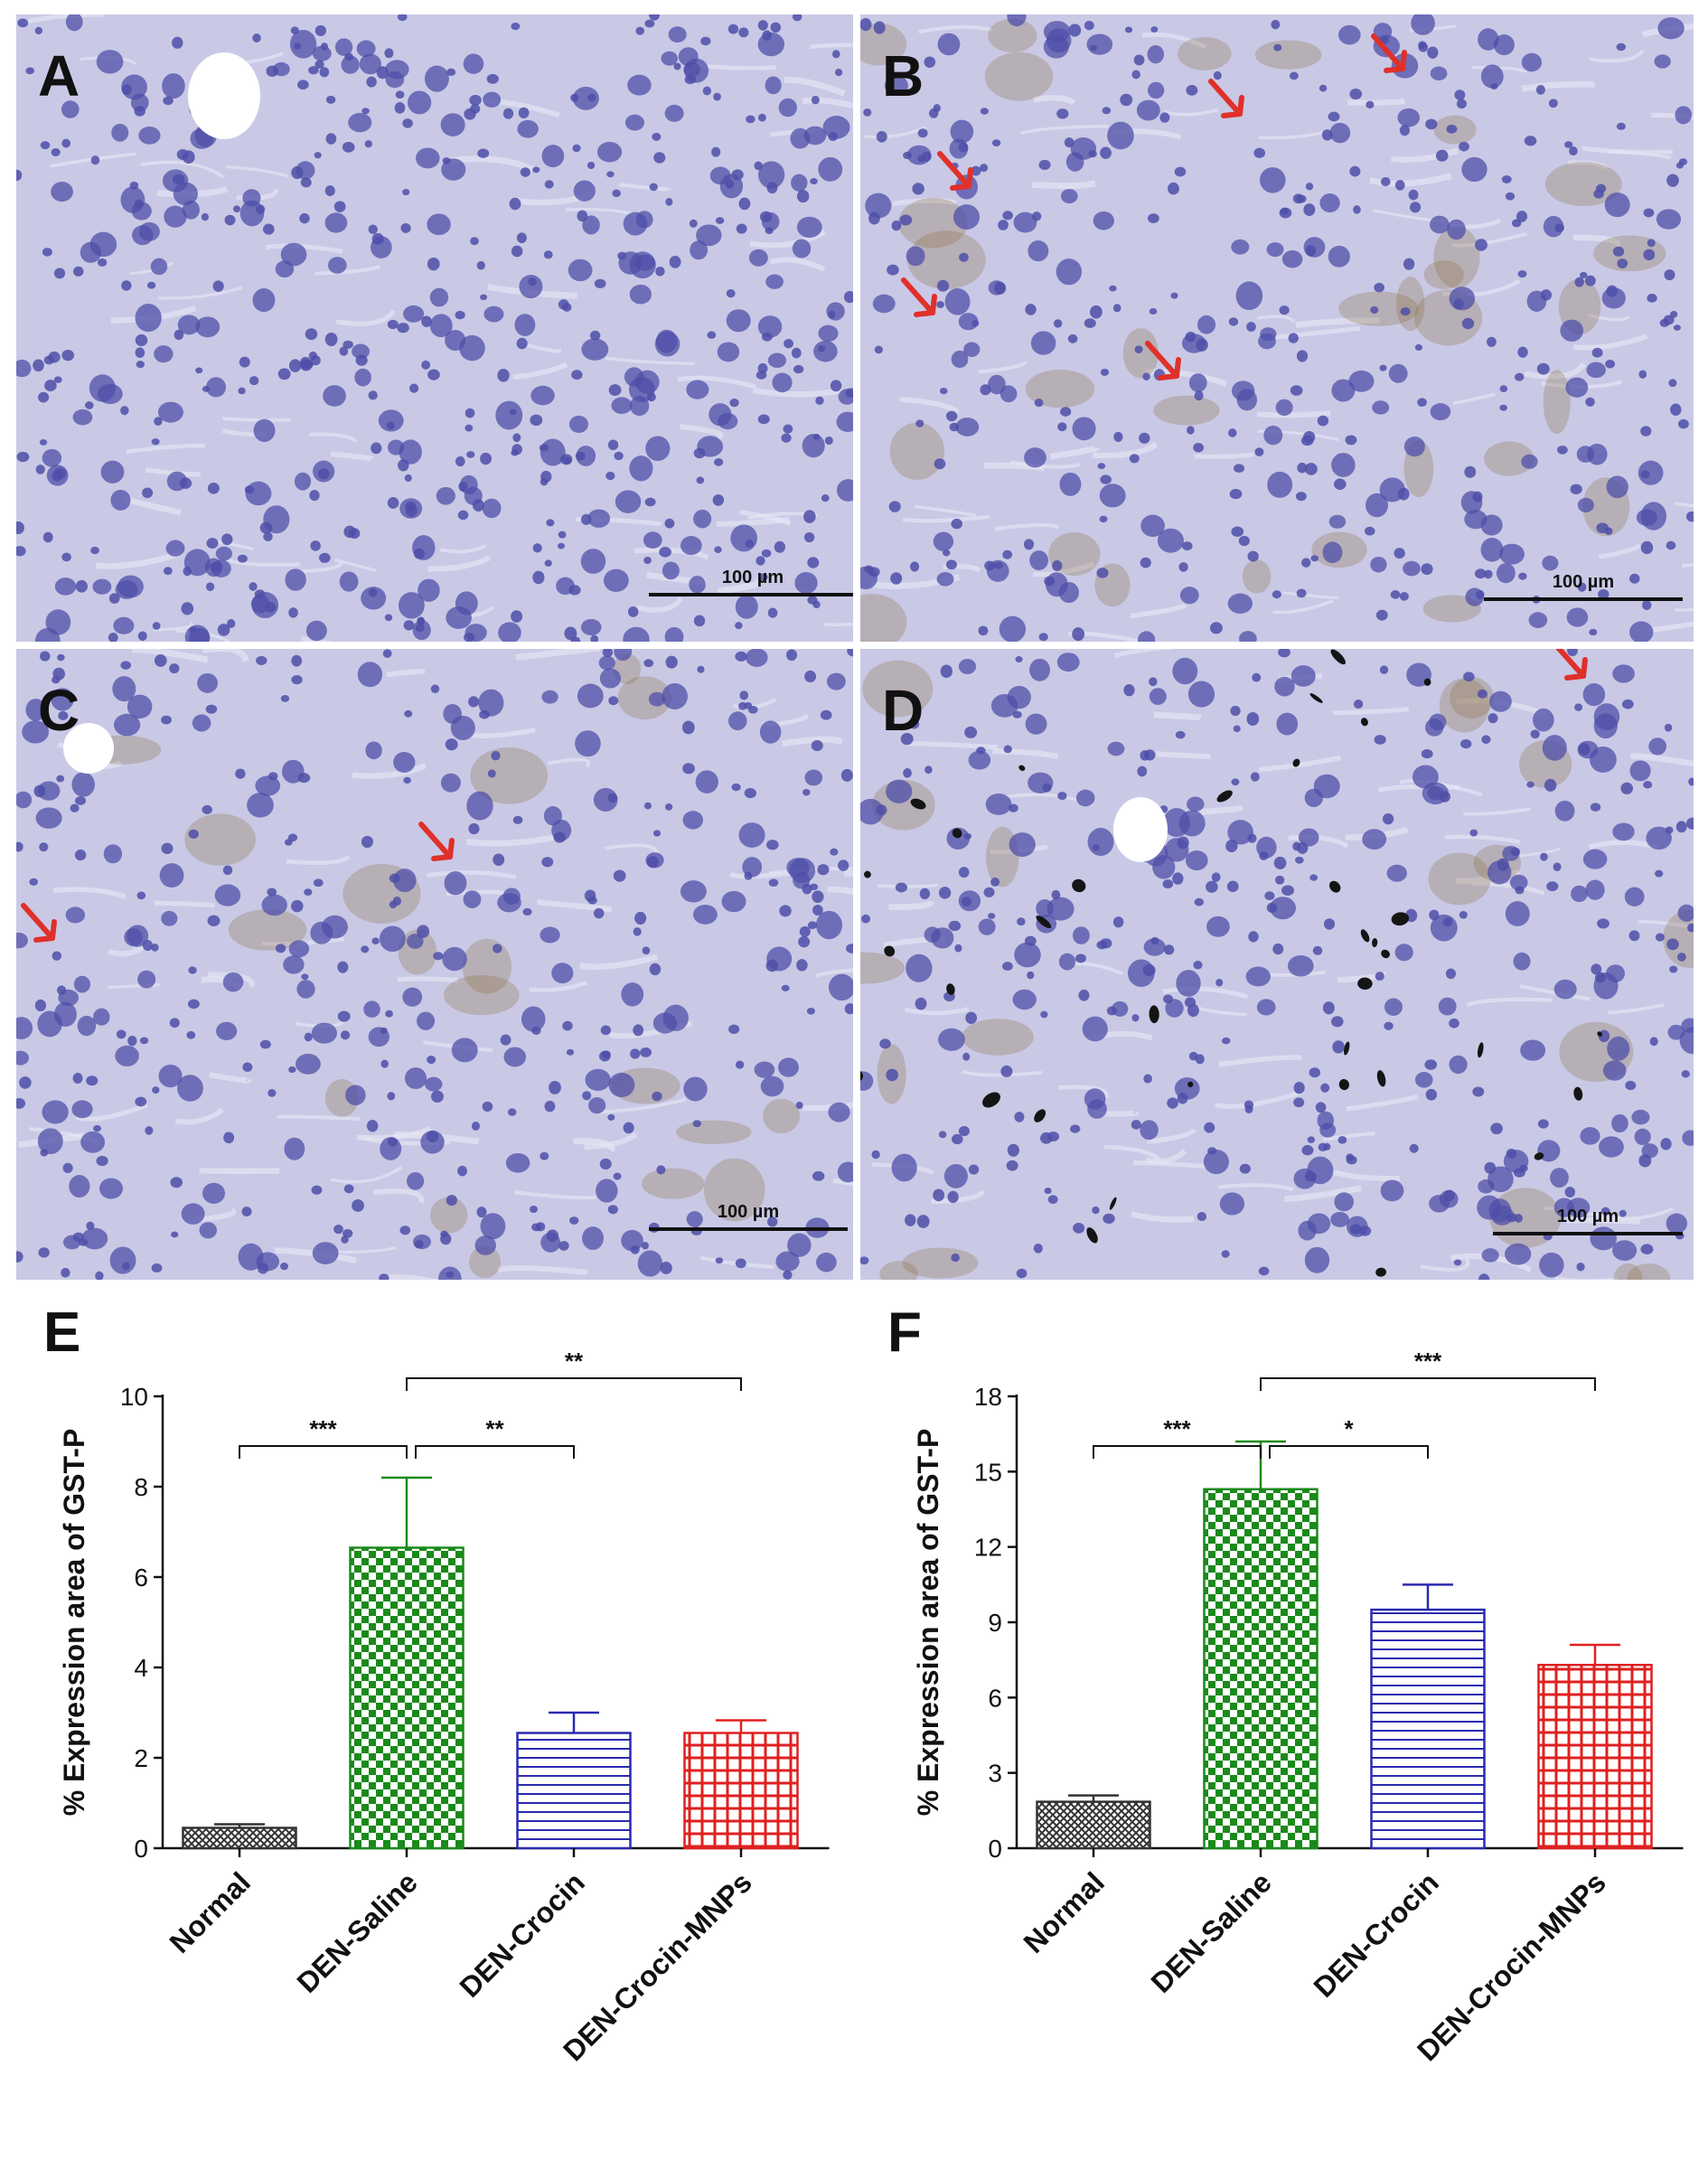 The height and width of the screenshot is (2160, 1708). What do you see at coordinates (1583, 582) in the screenshot?
I see `scale-label-b: 100 µm` at bounding box center [1583, 582].